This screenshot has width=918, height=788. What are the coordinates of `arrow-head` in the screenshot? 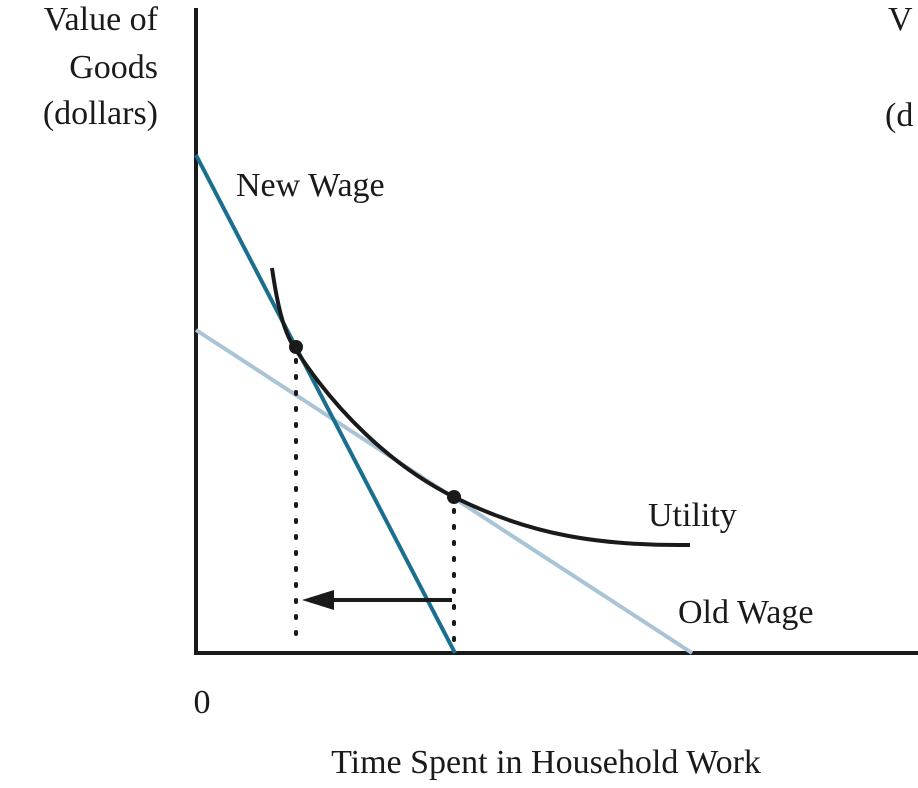 It's located at (318, 600).